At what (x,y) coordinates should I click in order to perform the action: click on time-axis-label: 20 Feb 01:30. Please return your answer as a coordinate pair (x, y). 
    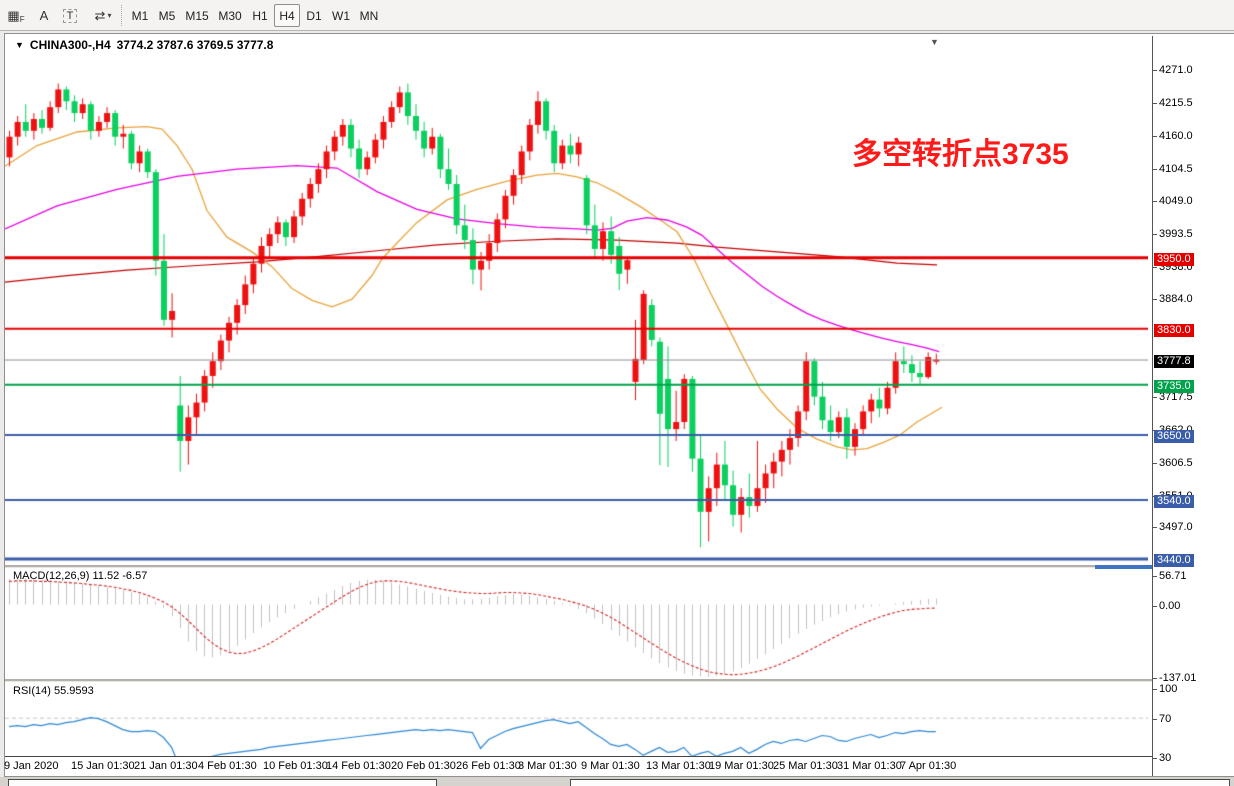
    Looking at the image, I should click on (423, 766).